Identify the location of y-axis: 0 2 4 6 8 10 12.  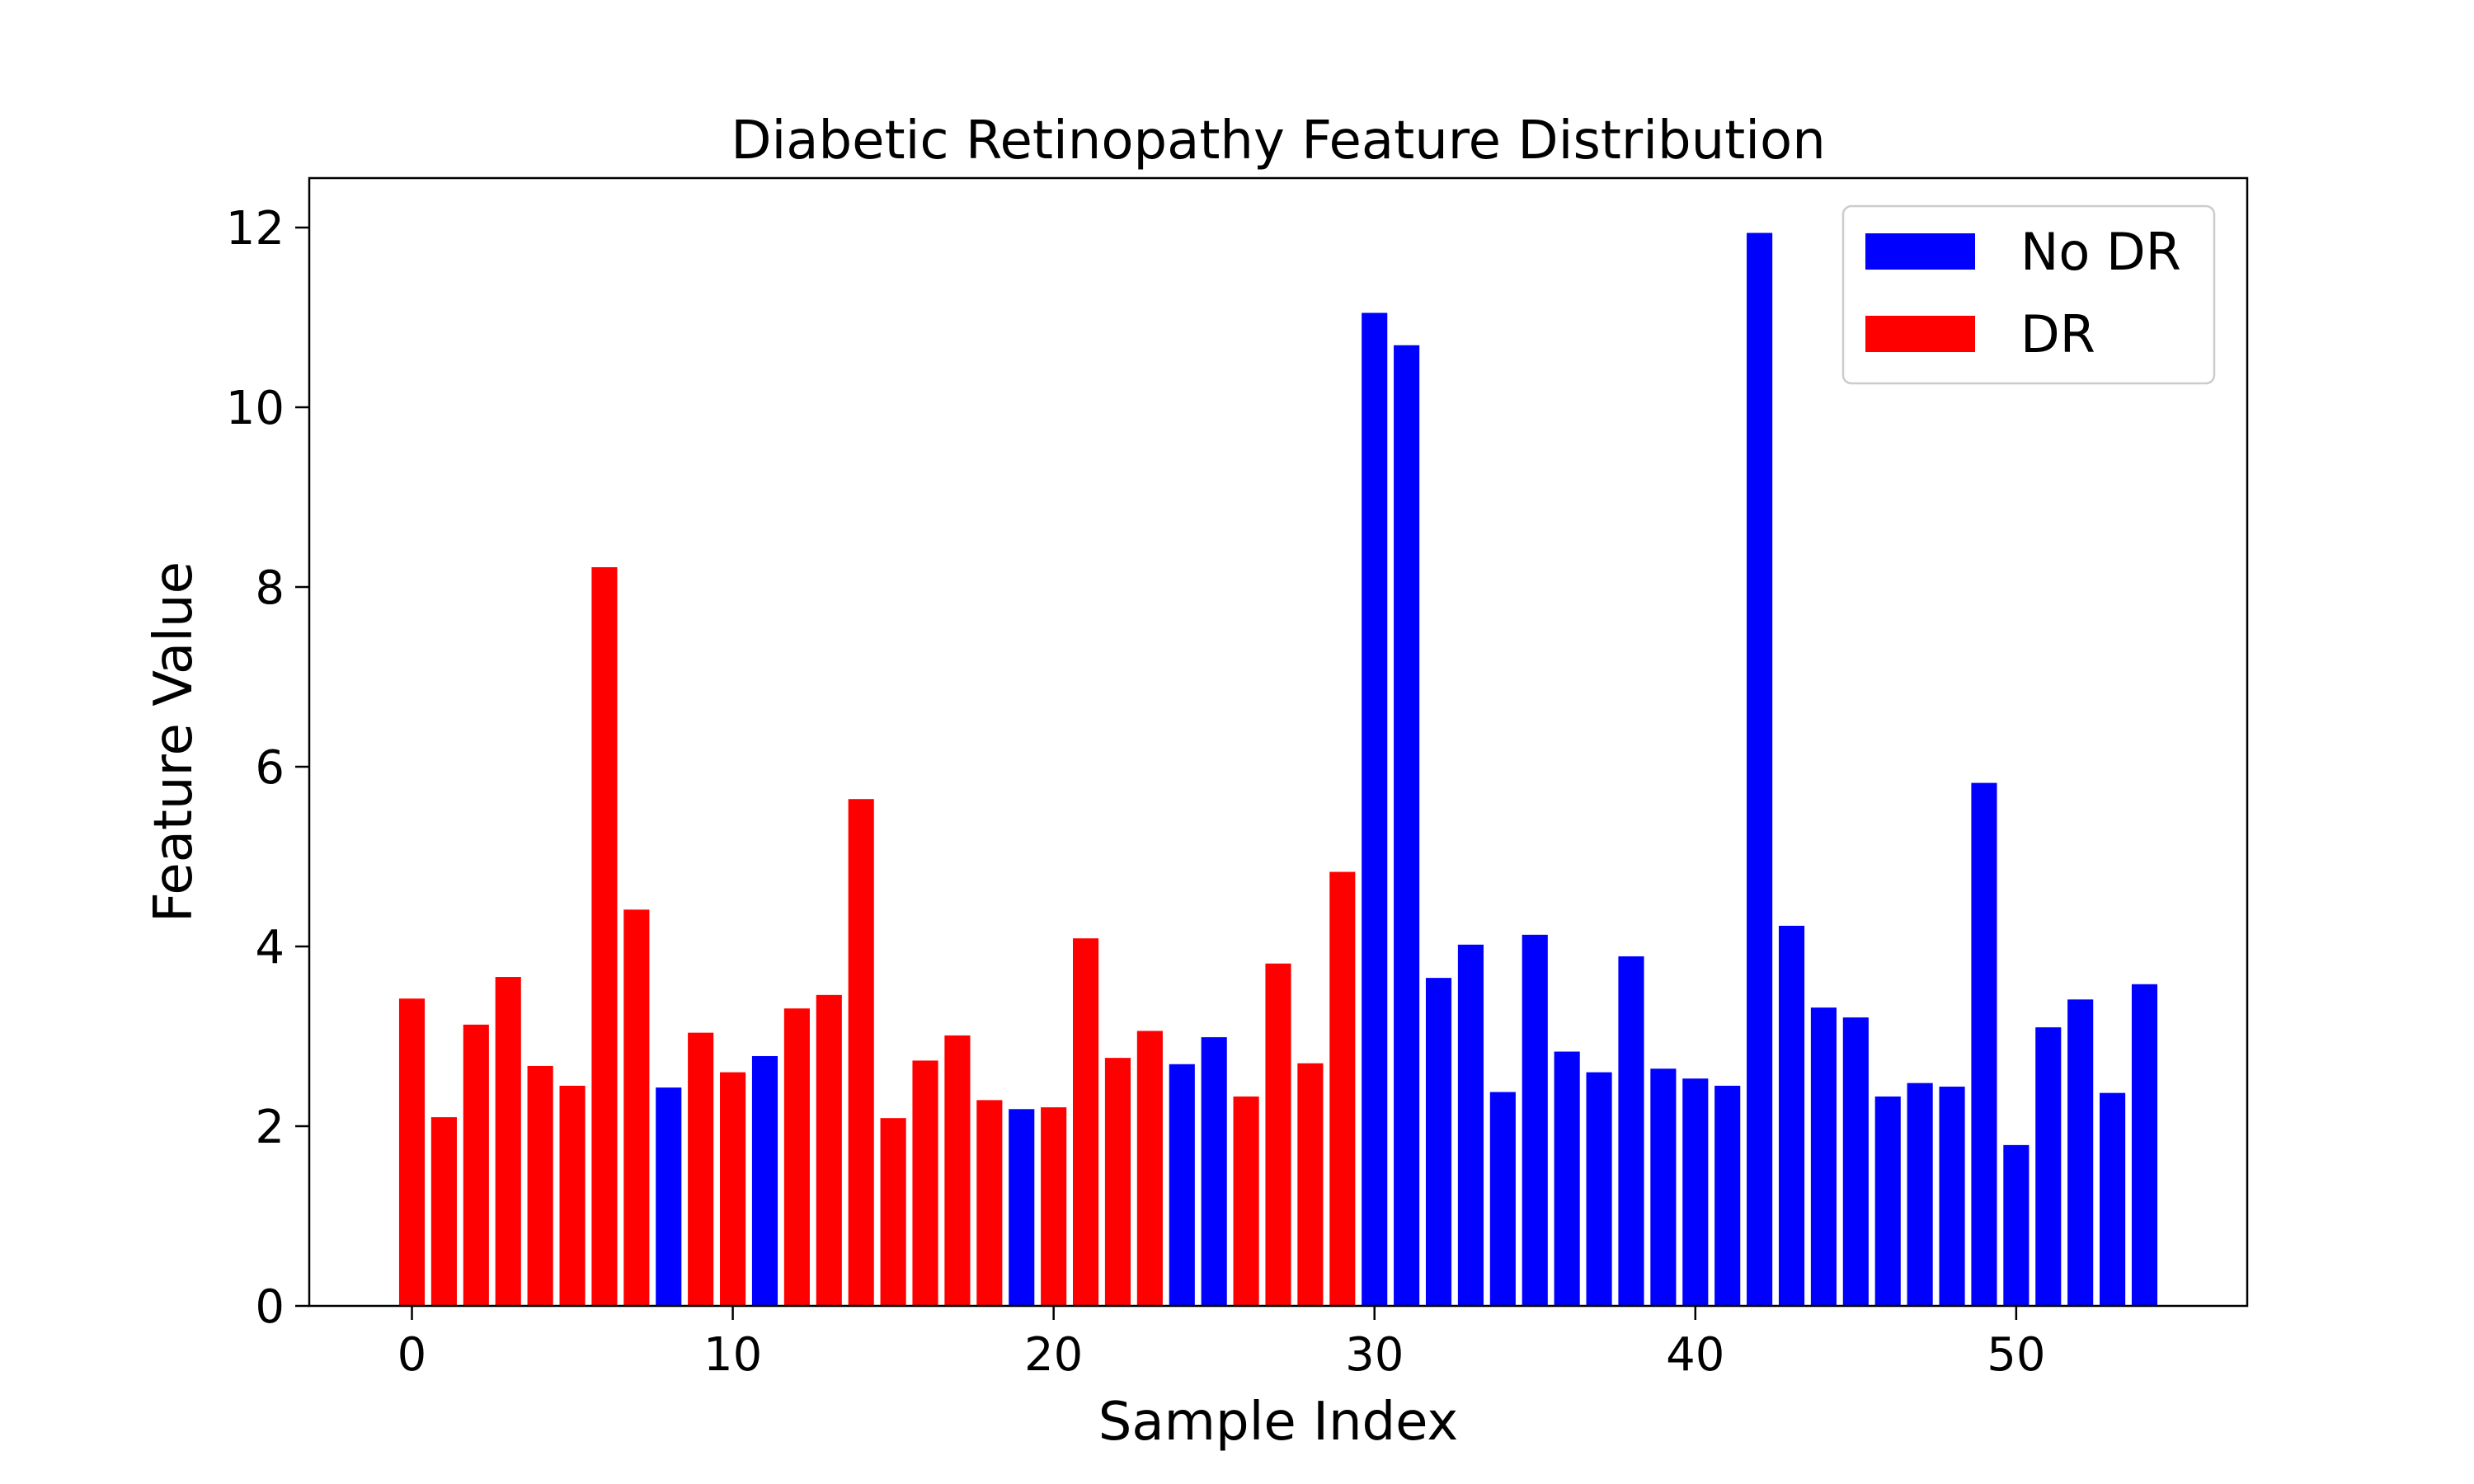
(267, 768).